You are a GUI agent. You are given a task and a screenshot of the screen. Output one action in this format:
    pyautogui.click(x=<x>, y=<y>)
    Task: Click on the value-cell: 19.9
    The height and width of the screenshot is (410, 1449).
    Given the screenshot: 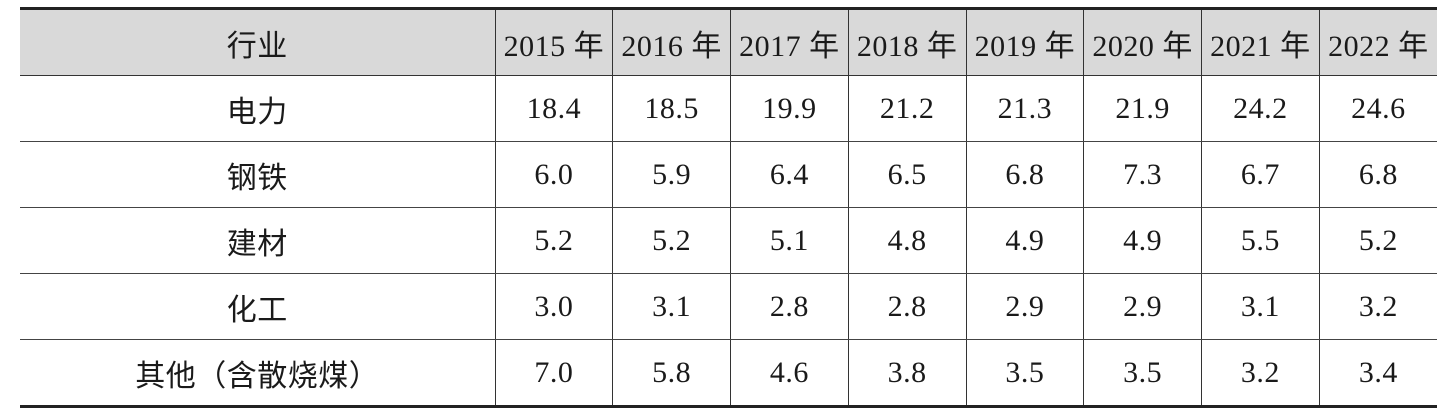 What is the action you would take?
    pyautogui.click(x=789, y=108)
    